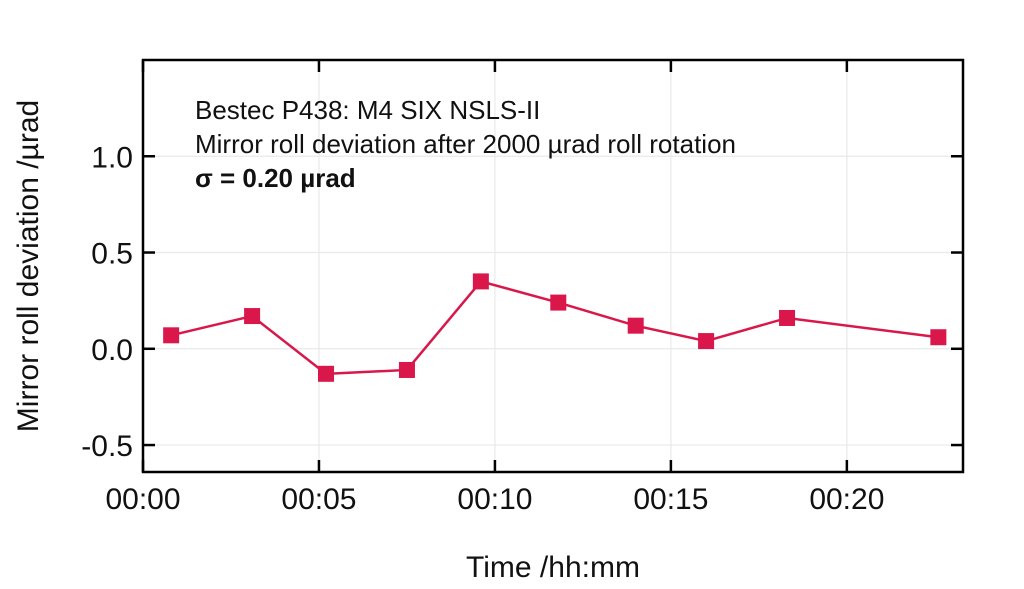 The image size is (1024, 589). Describe the element at coordinates (368, 110) in the screenshot. I see `annotation-line-1: Bestec P438: M4 SIX NSLS-II` at that location.